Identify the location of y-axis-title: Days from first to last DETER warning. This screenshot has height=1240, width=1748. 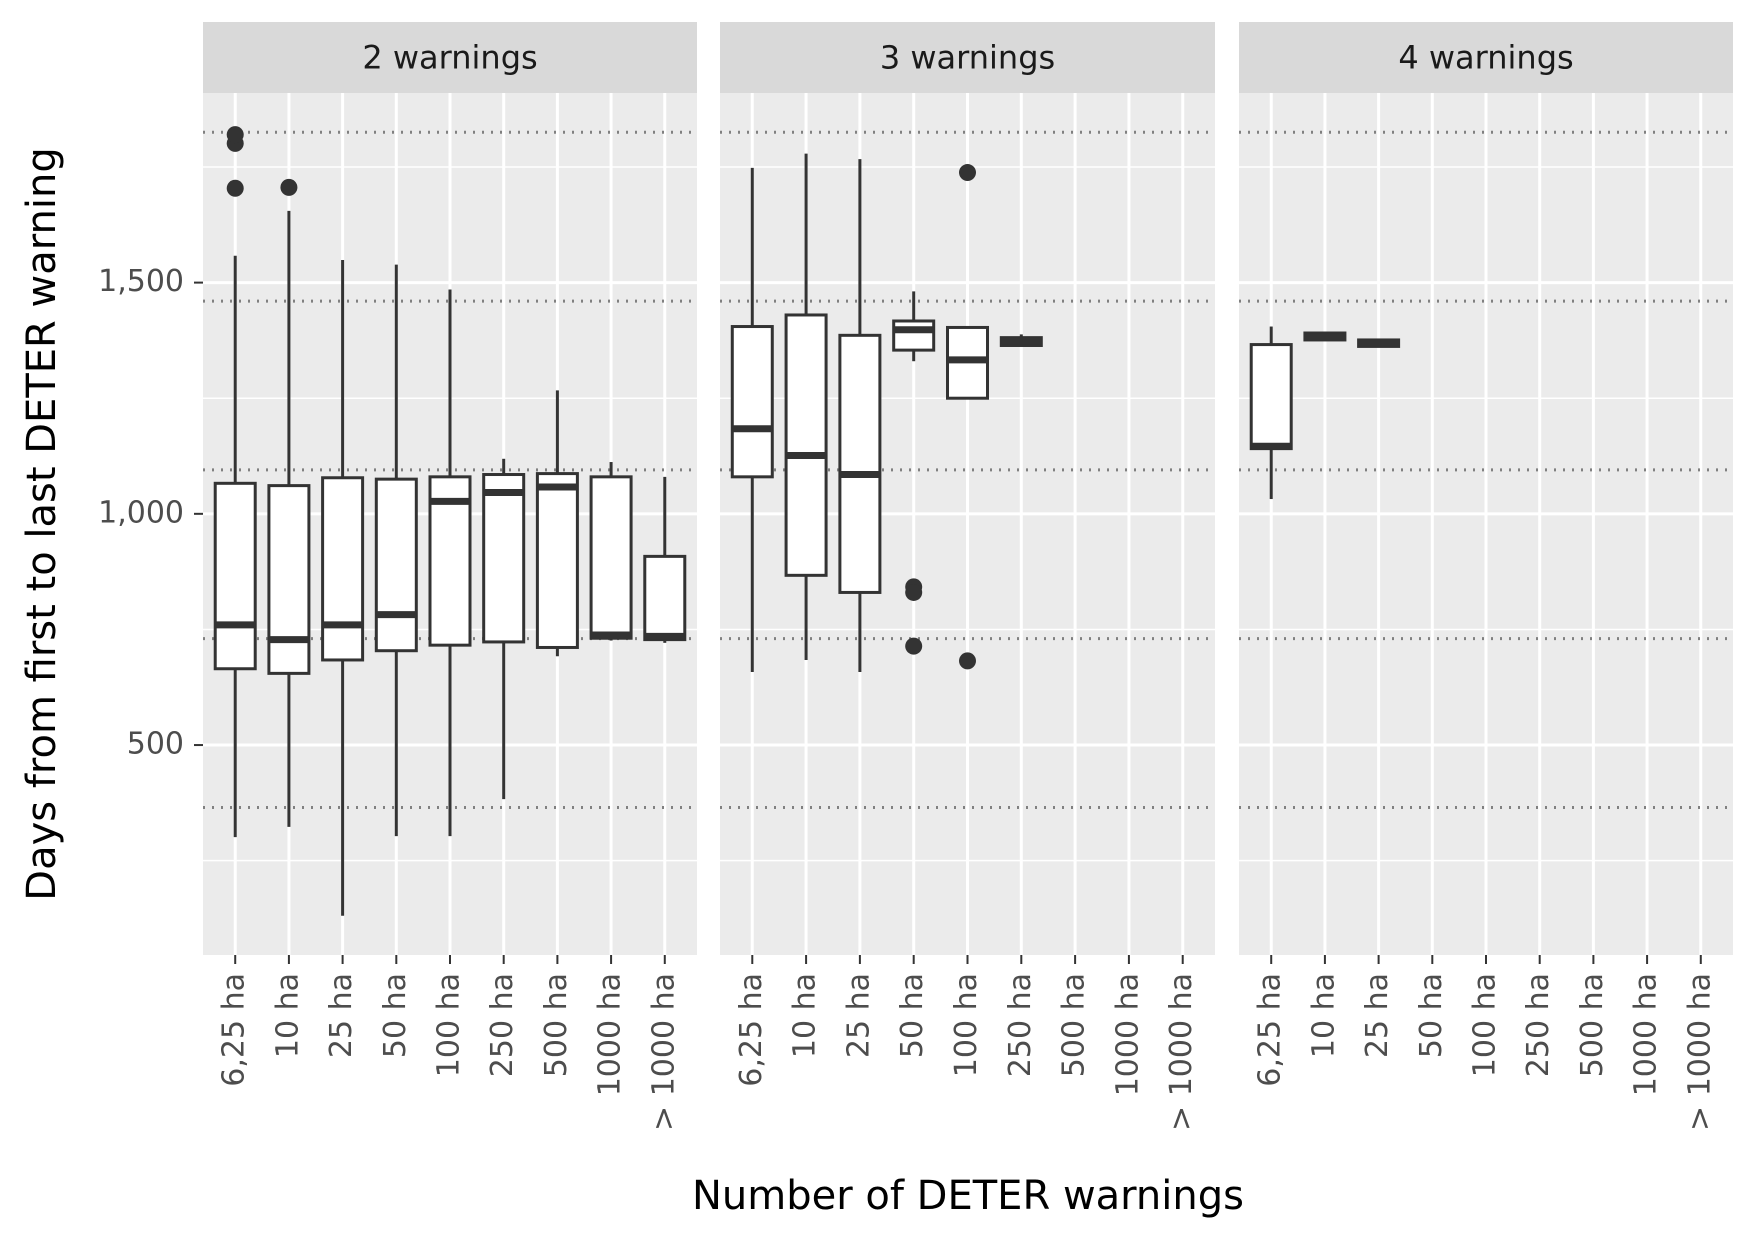
(42, 523).